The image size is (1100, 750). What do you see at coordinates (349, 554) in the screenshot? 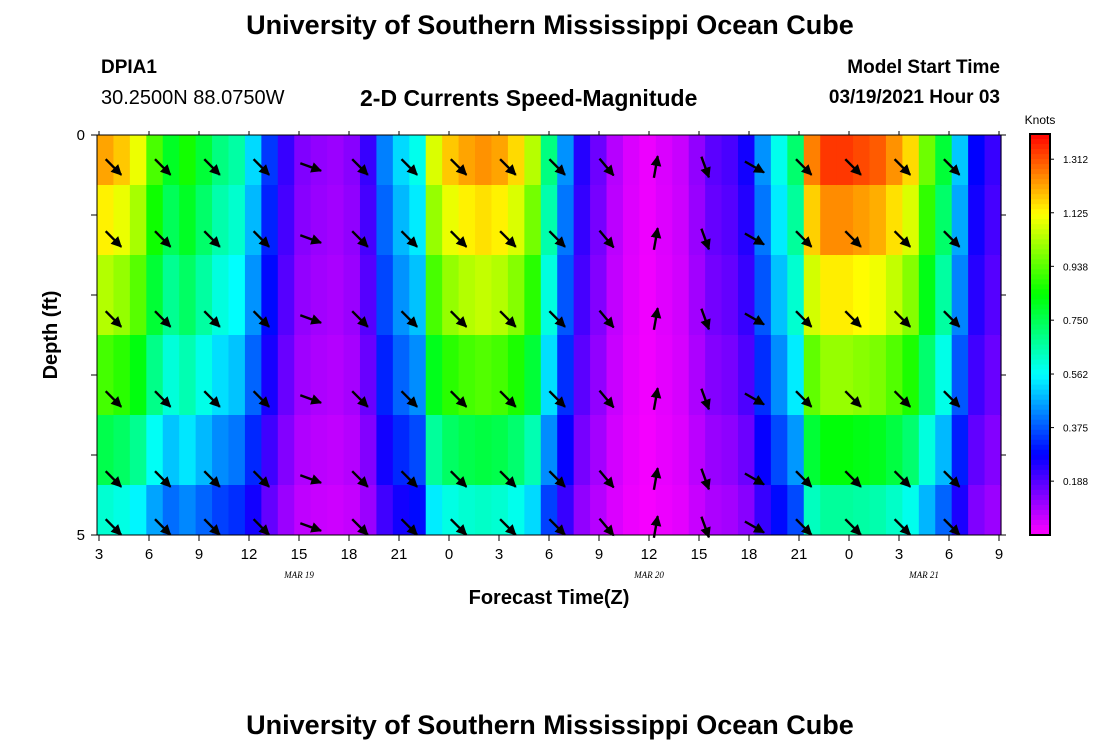
I see `x-tick-label: 18` at bounding box center [349, 554].